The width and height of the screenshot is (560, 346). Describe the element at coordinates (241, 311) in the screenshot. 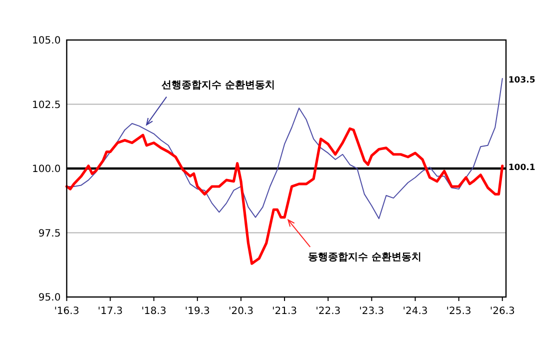

I see `x-tick-label: '20.3` at that location.